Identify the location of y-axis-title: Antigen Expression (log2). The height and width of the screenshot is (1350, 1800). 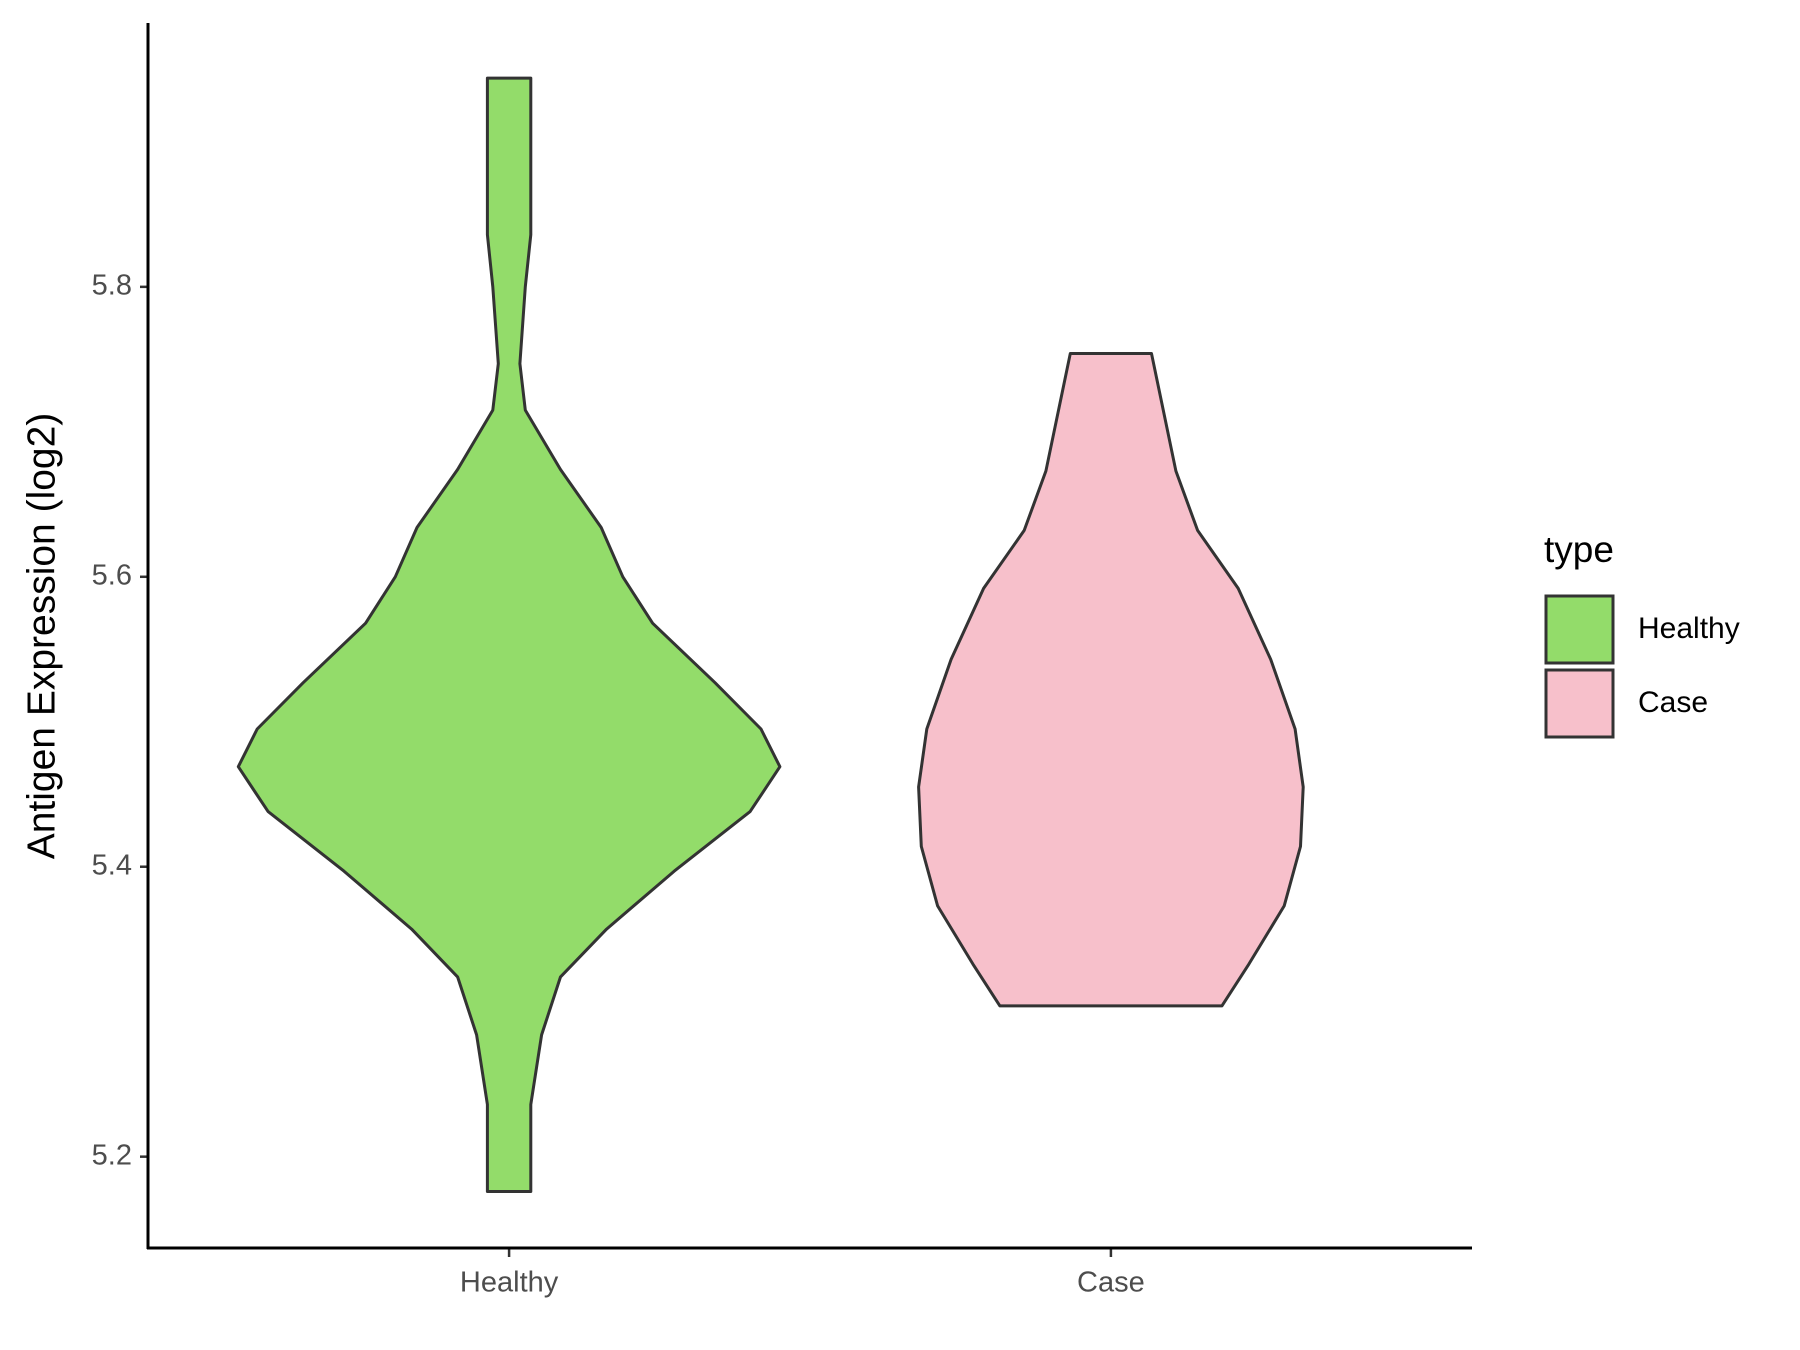
(41, 636).